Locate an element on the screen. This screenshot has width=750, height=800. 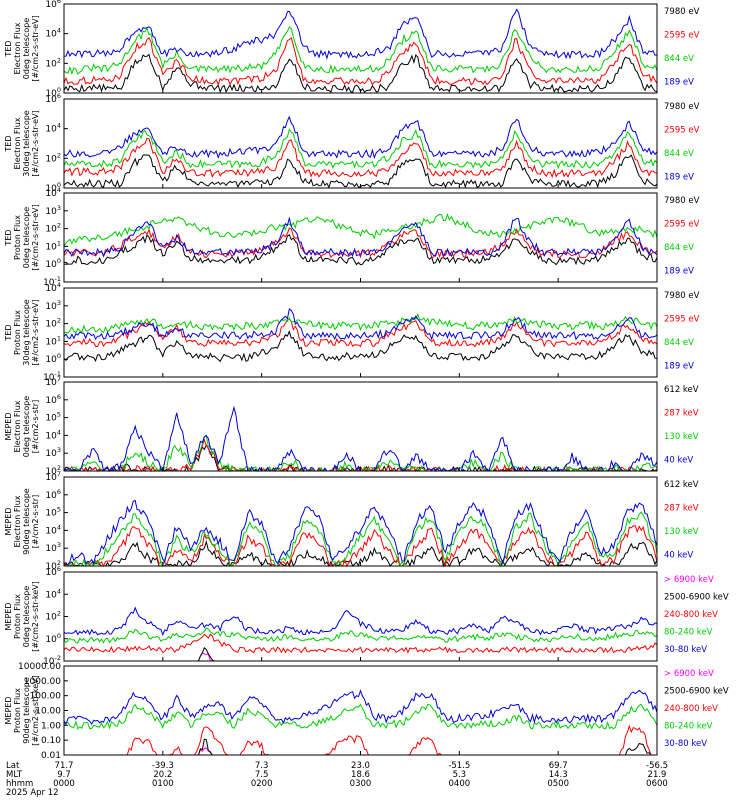
x-row-value: 18.6 is located at coordinates (360, 775).